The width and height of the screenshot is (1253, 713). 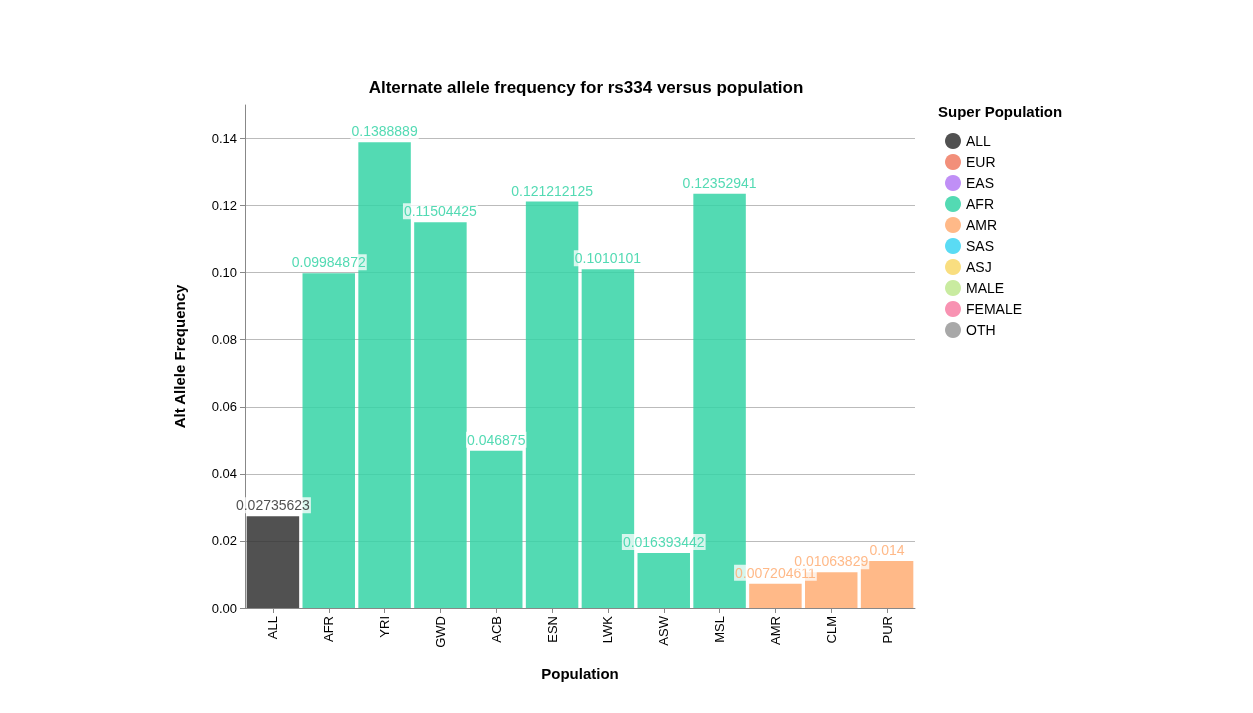 What do you see at coordinates (719, 182) in the screenshot?
I see `data-label: 0.12352941` at bounding box center [719, 182].